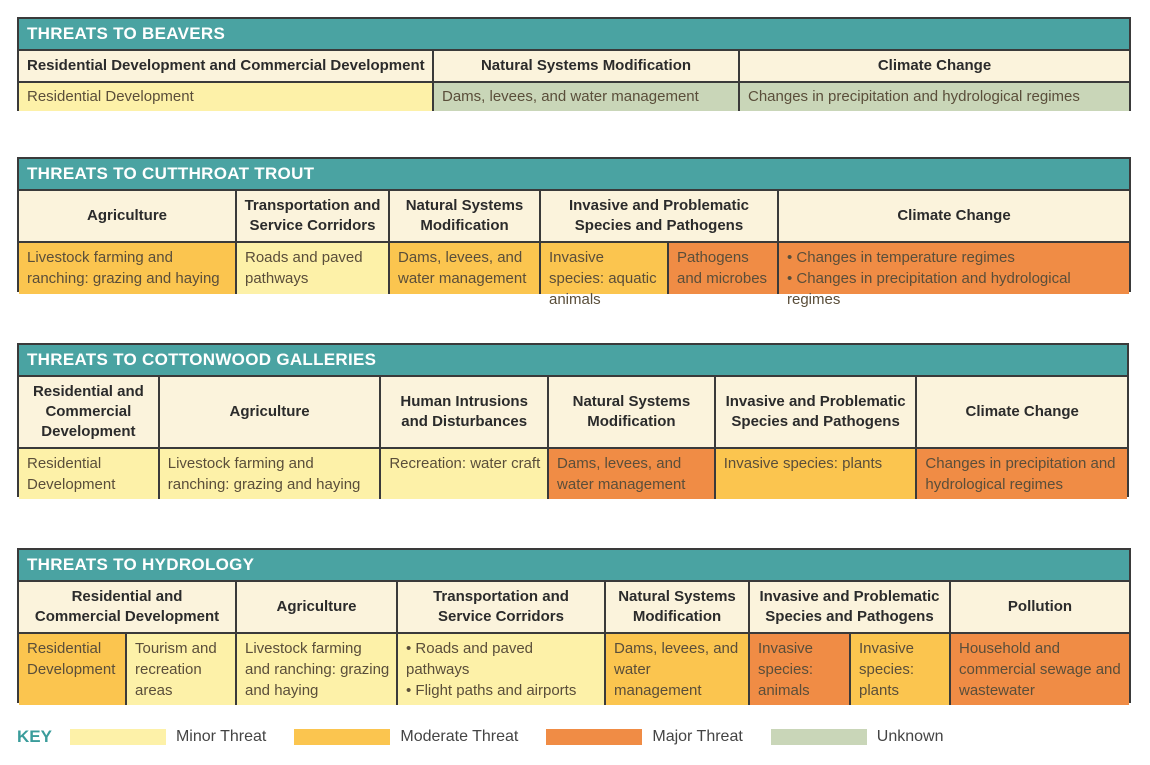  I want to click on key-label: Unknown, so click(910, 736).